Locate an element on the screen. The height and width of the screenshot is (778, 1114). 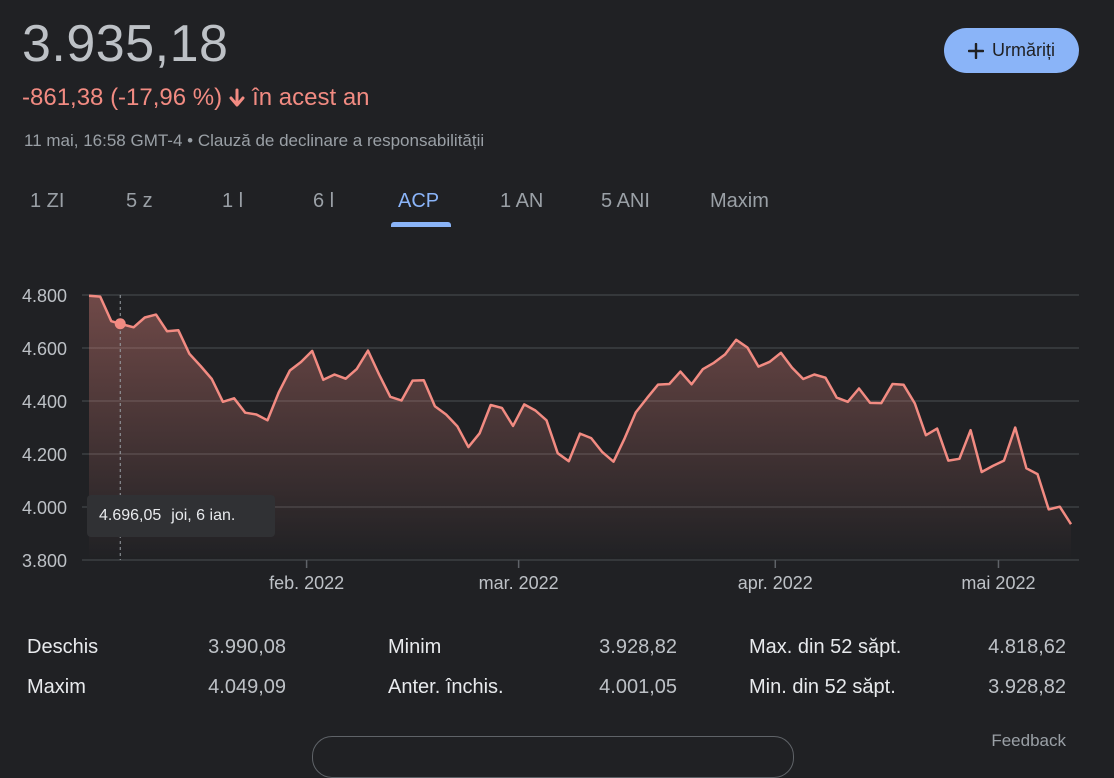
stat-label-52w-low: Min. din 52 săpt. is located at coordinates (822, 687).